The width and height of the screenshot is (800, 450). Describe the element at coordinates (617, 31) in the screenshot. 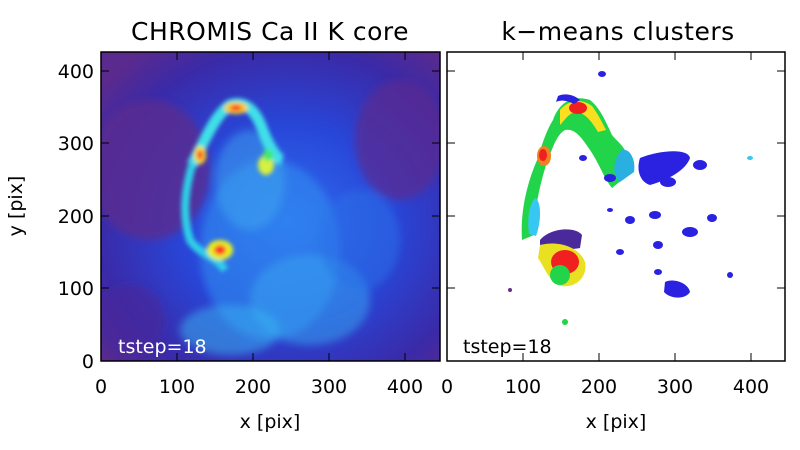

I see `right-panel-title: k−means clusters` at that location.